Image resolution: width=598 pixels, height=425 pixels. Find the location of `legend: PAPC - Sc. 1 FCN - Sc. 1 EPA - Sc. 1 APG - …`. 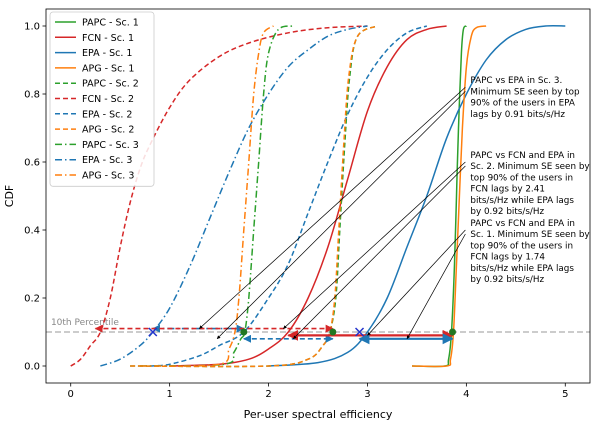

legend: PAPC - Sc. 1 FCN - Sc. 1 EPA - Sc. 1 APG - … is located at coordinates (102, 99).